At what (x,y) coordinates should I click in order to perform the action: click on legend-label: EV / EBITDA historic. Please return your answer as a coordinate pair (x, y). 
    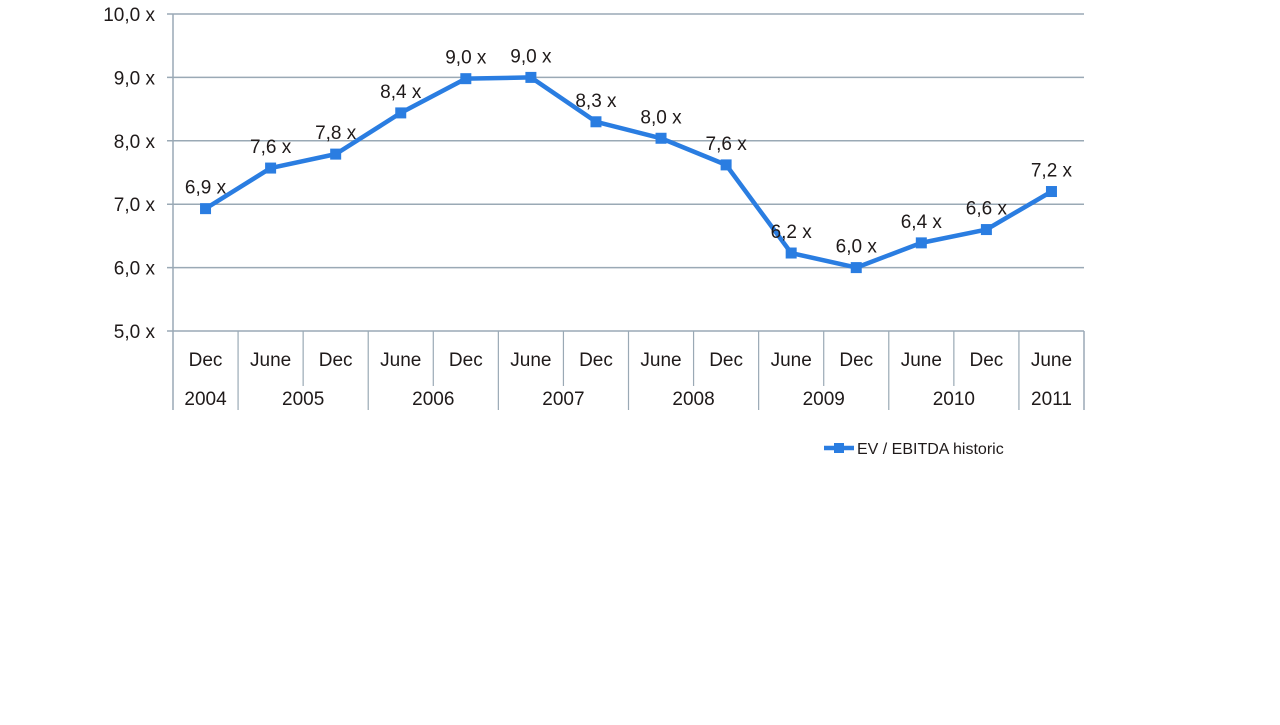
    Looking at the image, I should click on (930, 449).